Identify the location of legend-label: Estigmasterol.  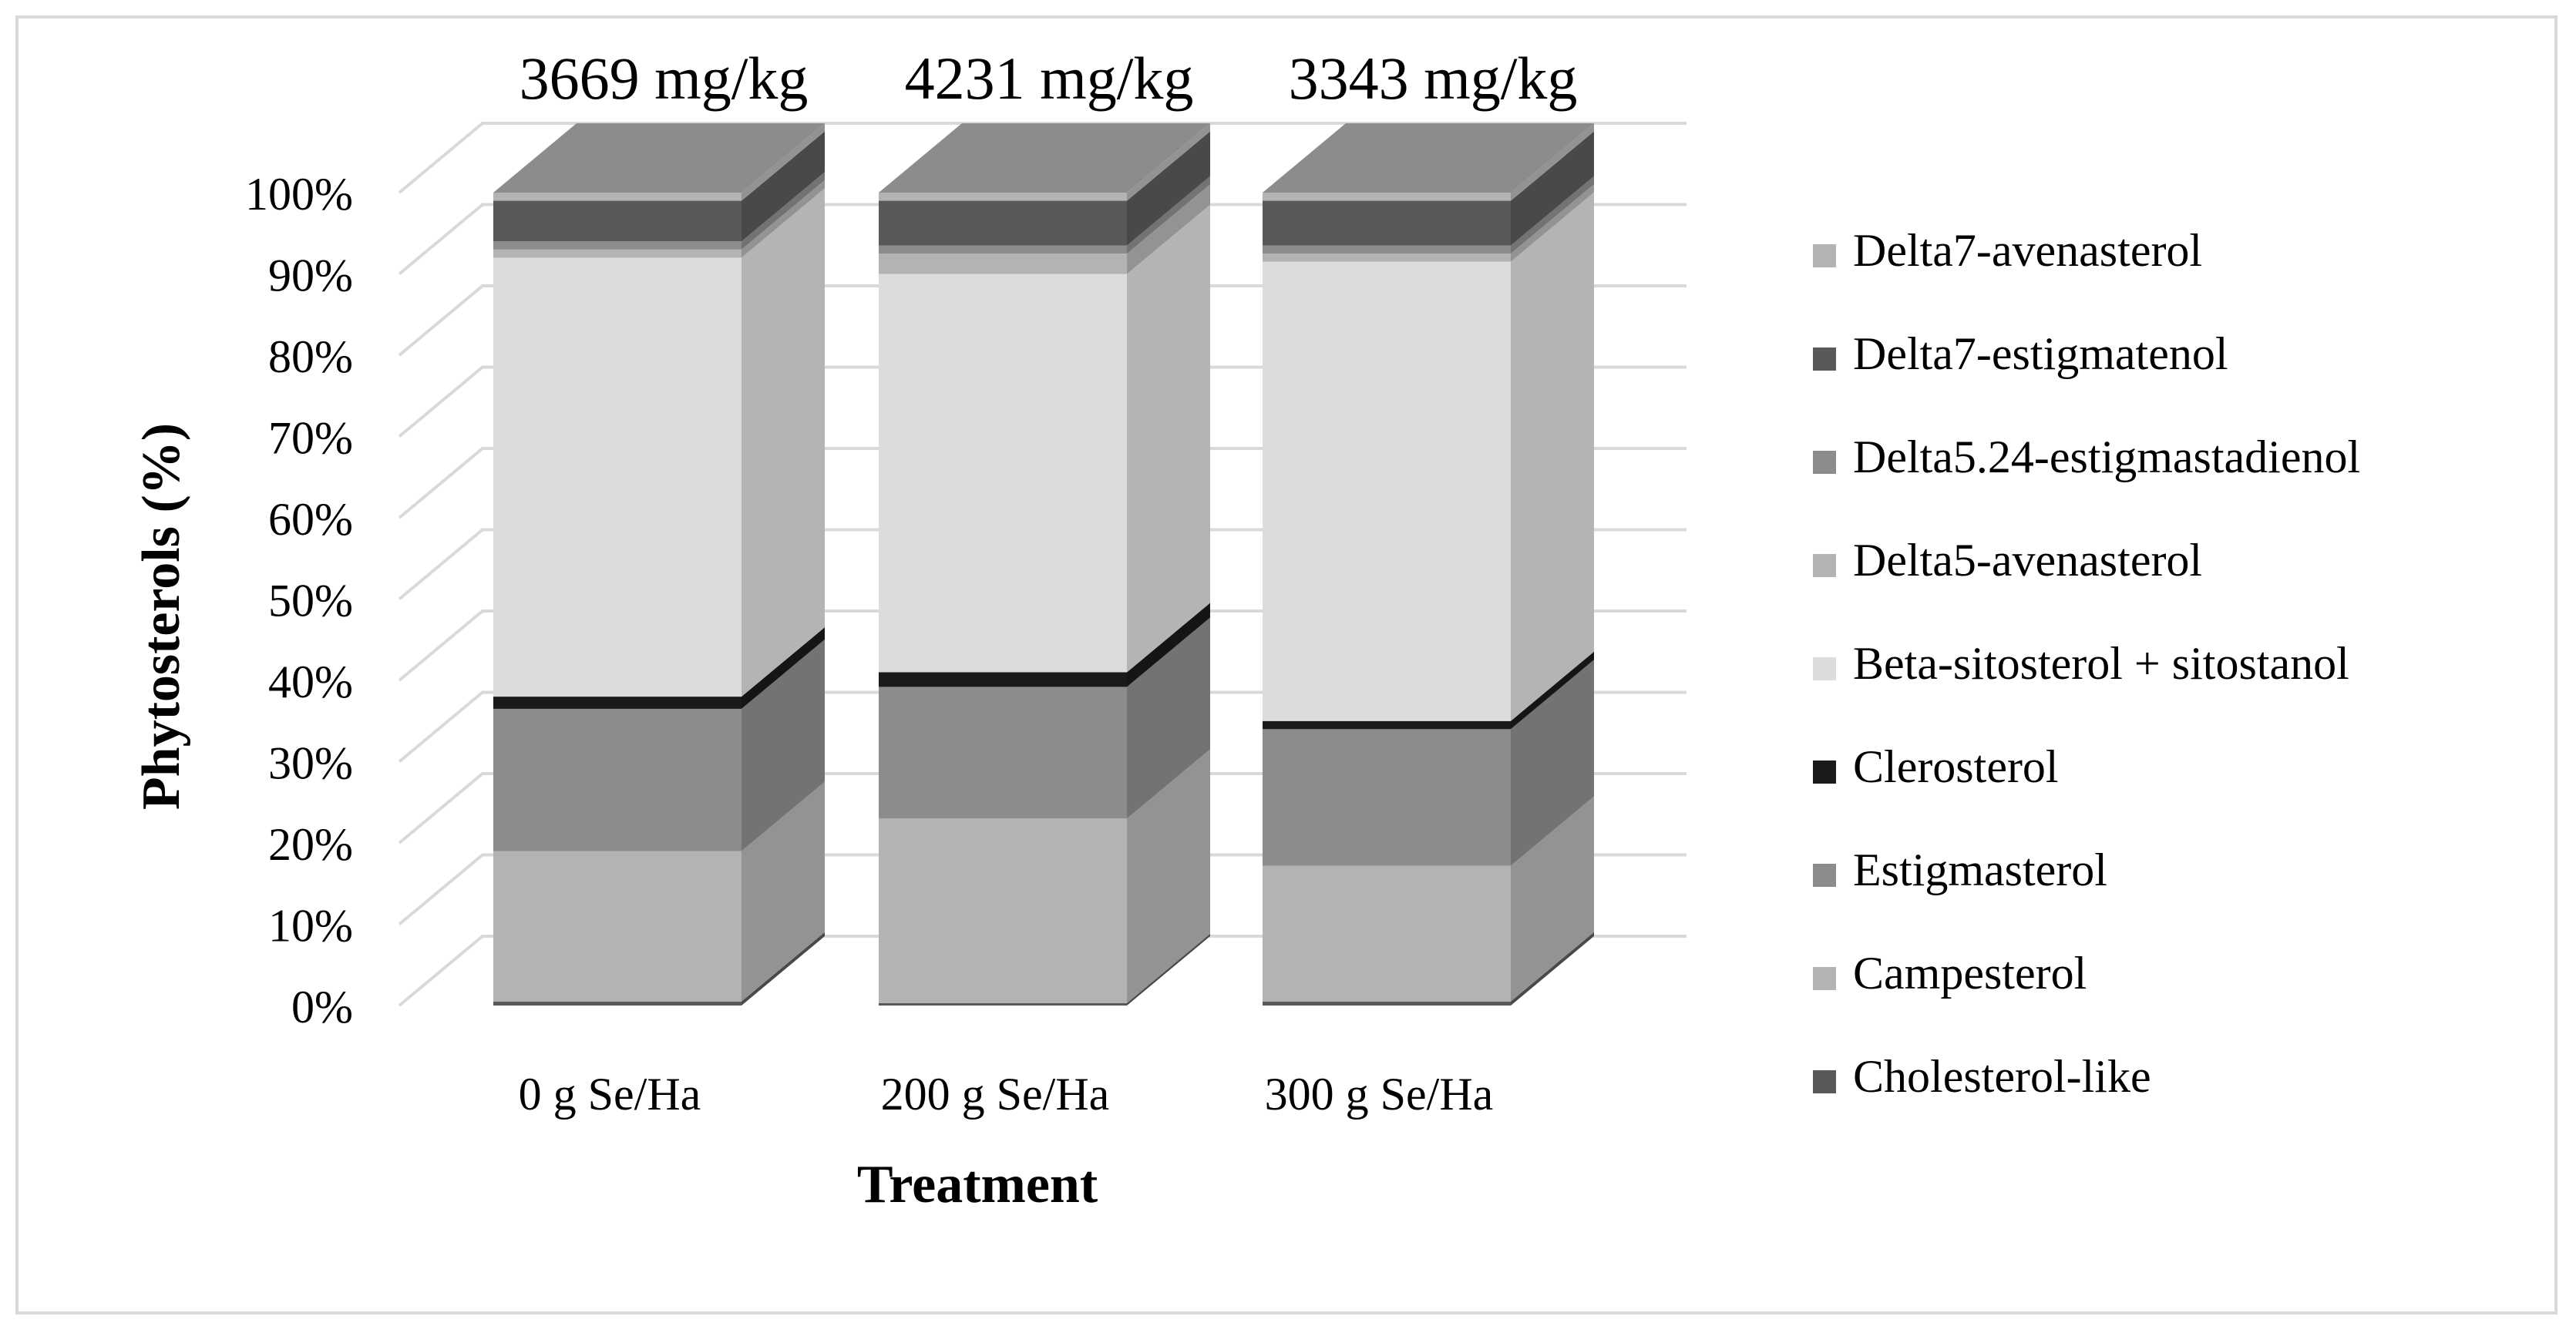
(1980, 869).